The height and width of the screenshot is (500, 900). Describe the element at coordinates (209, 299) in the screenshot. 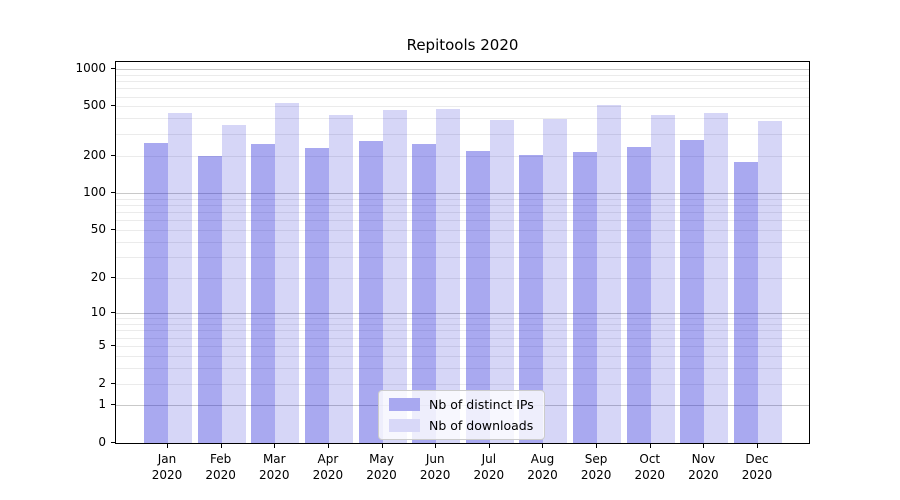

I see `bar-distinct-ips-feb` at that location.